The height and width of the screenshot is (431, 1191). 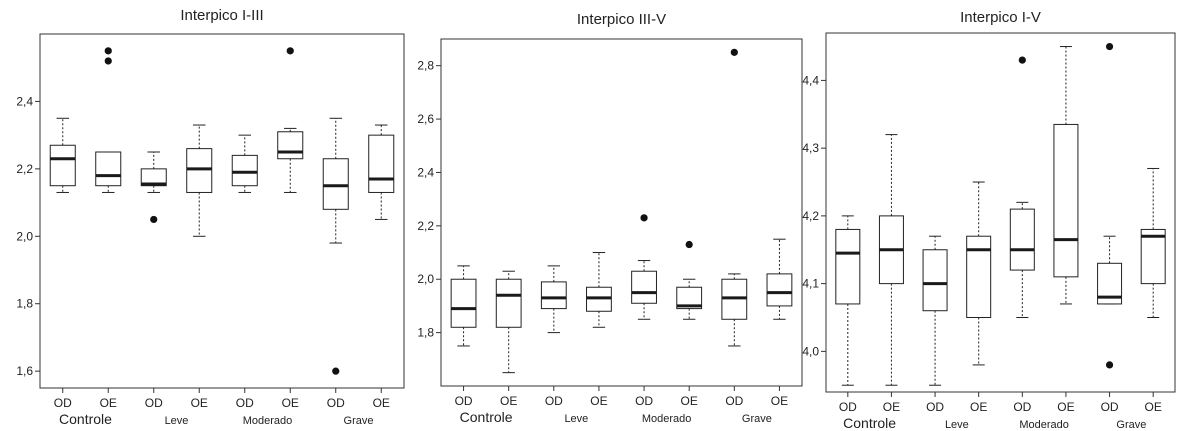 I want to click on chart-title: Interpico III-V, so click(x=621, y=19).